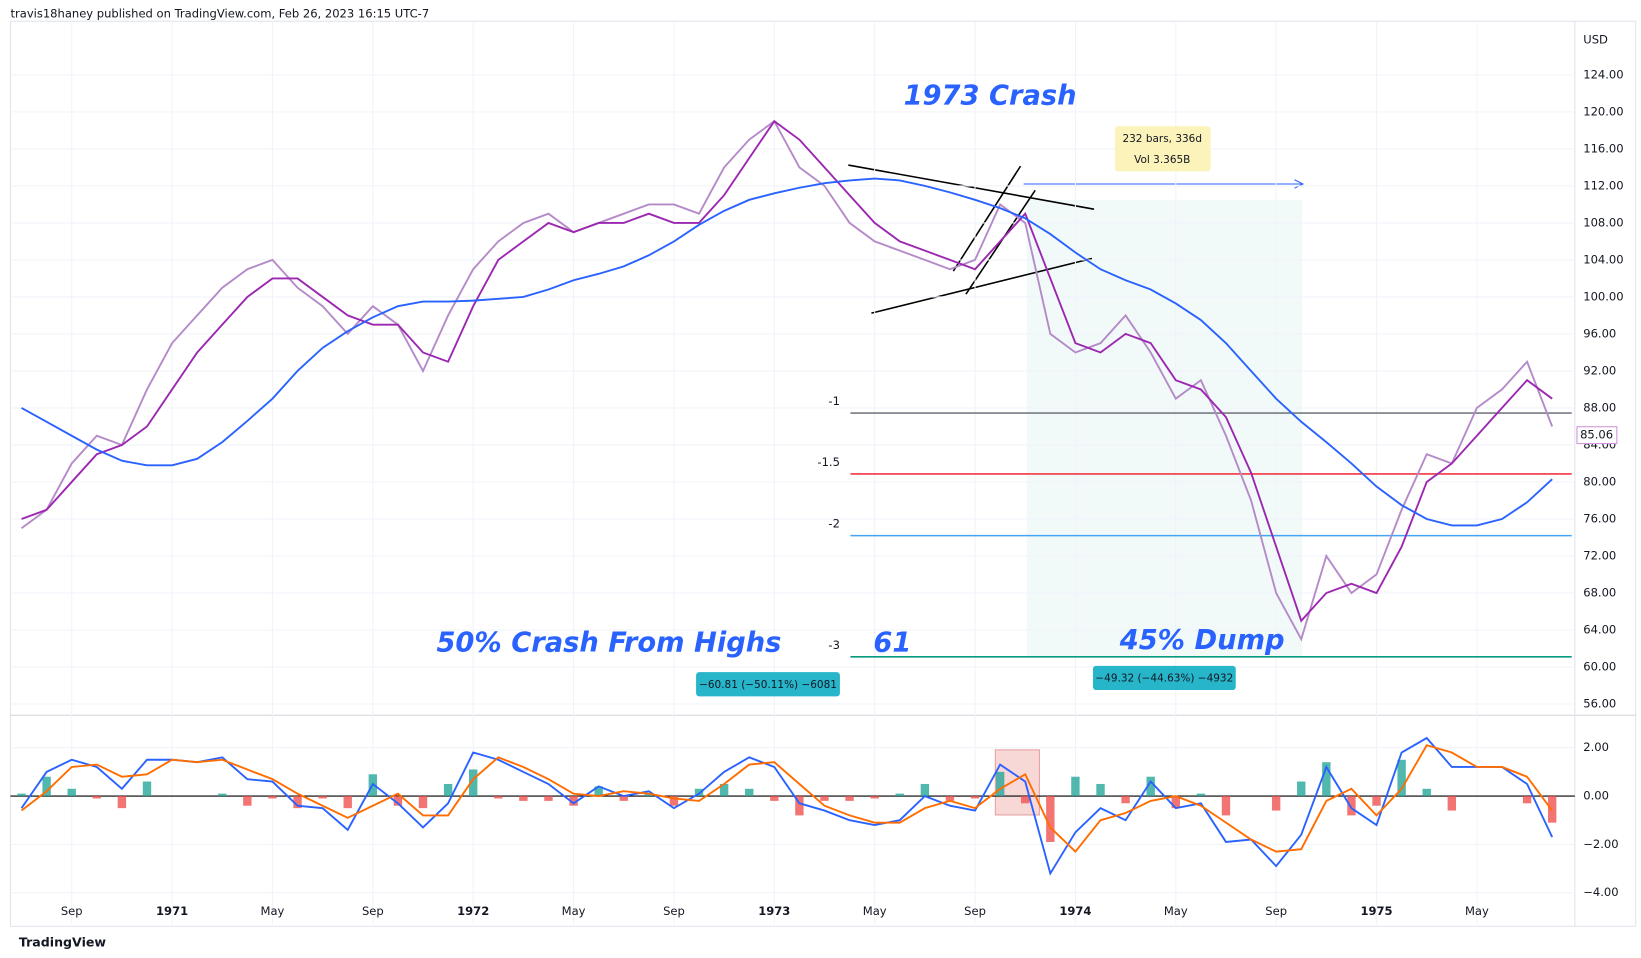 The image size is (1641, 958). Describe the element at coordinates (1599, 407) in the screenshot. I see `y-tick-label: 88.00` at that location.